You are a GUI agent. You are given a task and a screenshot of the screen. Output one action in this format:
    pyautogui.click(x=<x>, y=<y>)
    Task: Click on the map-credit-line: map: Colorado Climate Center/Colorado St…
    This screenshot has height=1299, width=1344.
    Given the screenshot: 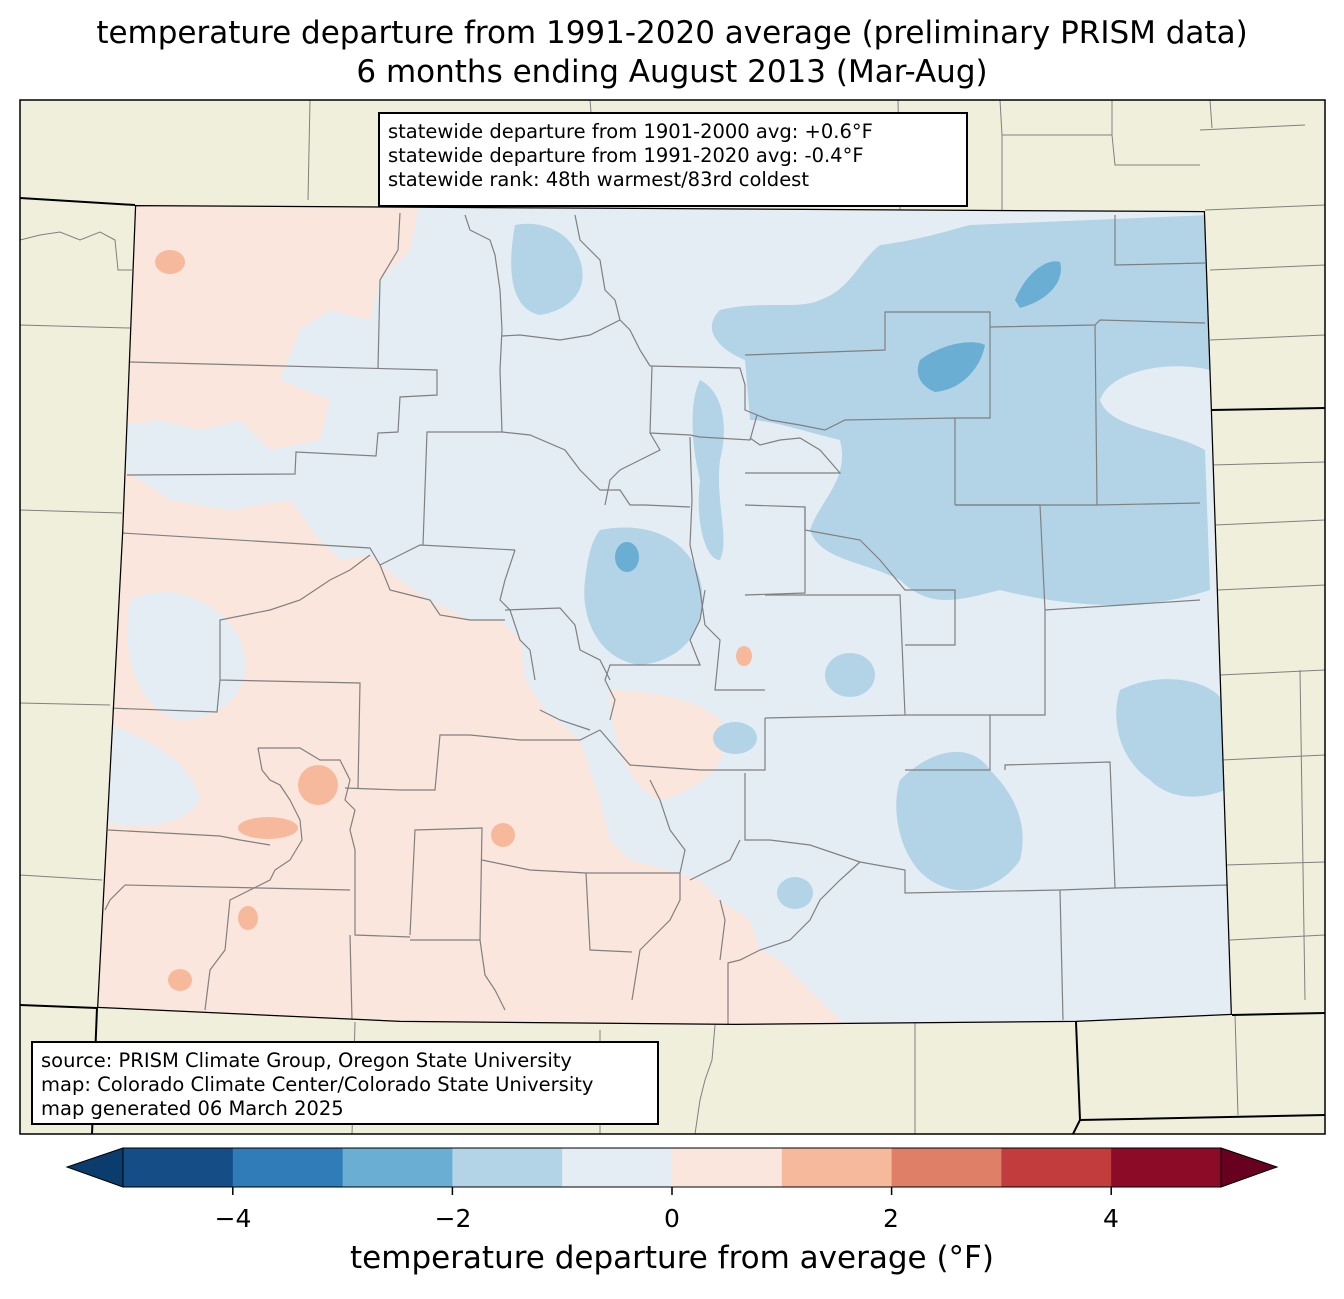 What is the action you would take?
    pyautogui.click(x=317, y=1084)
    